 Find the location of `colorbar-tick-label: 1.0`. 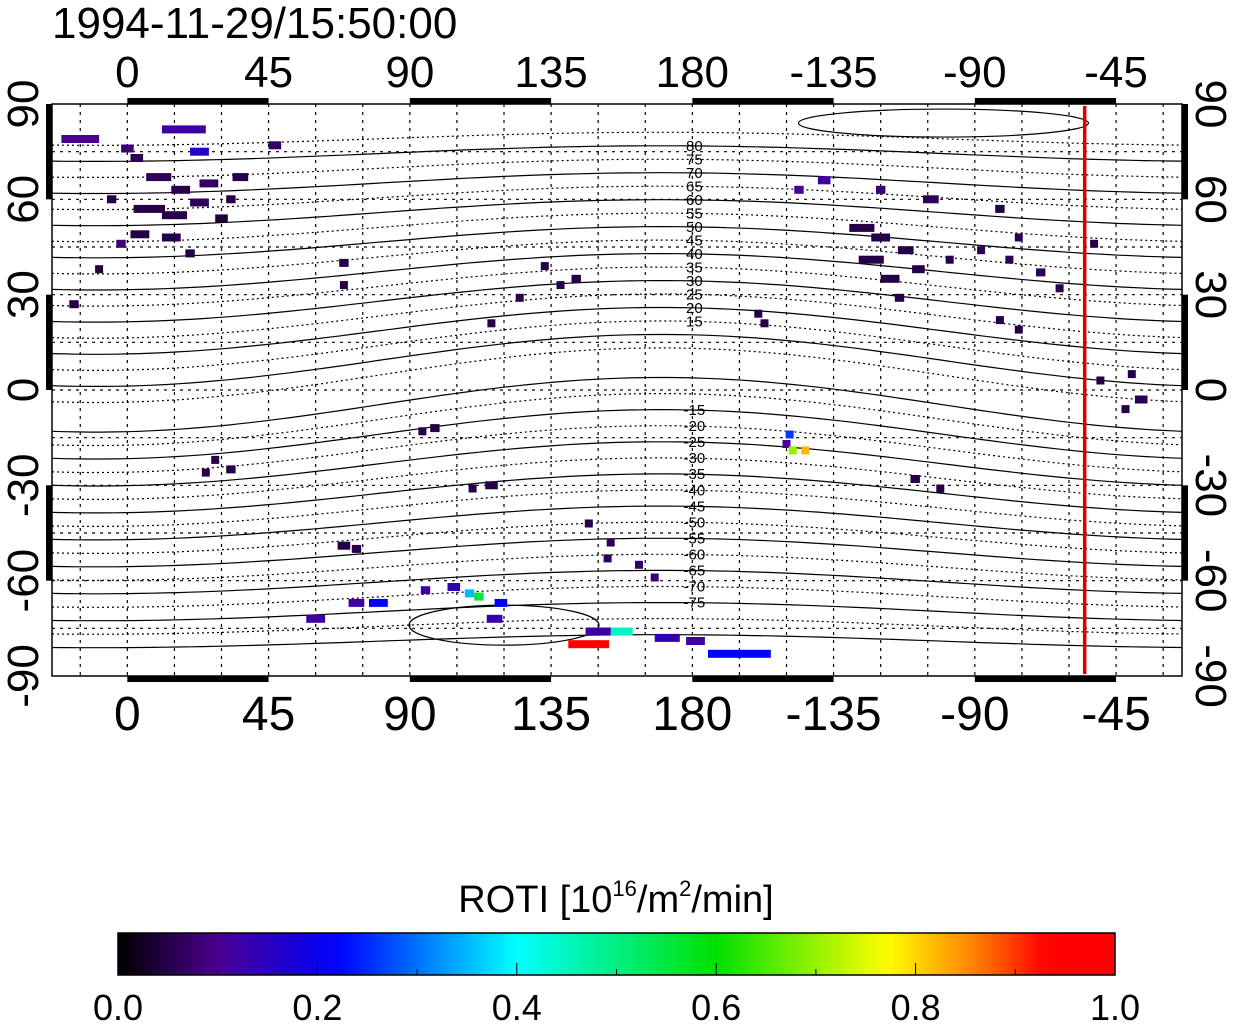

colorbar-tick-label: 1.0 is located at coordinates (1115, 1005).